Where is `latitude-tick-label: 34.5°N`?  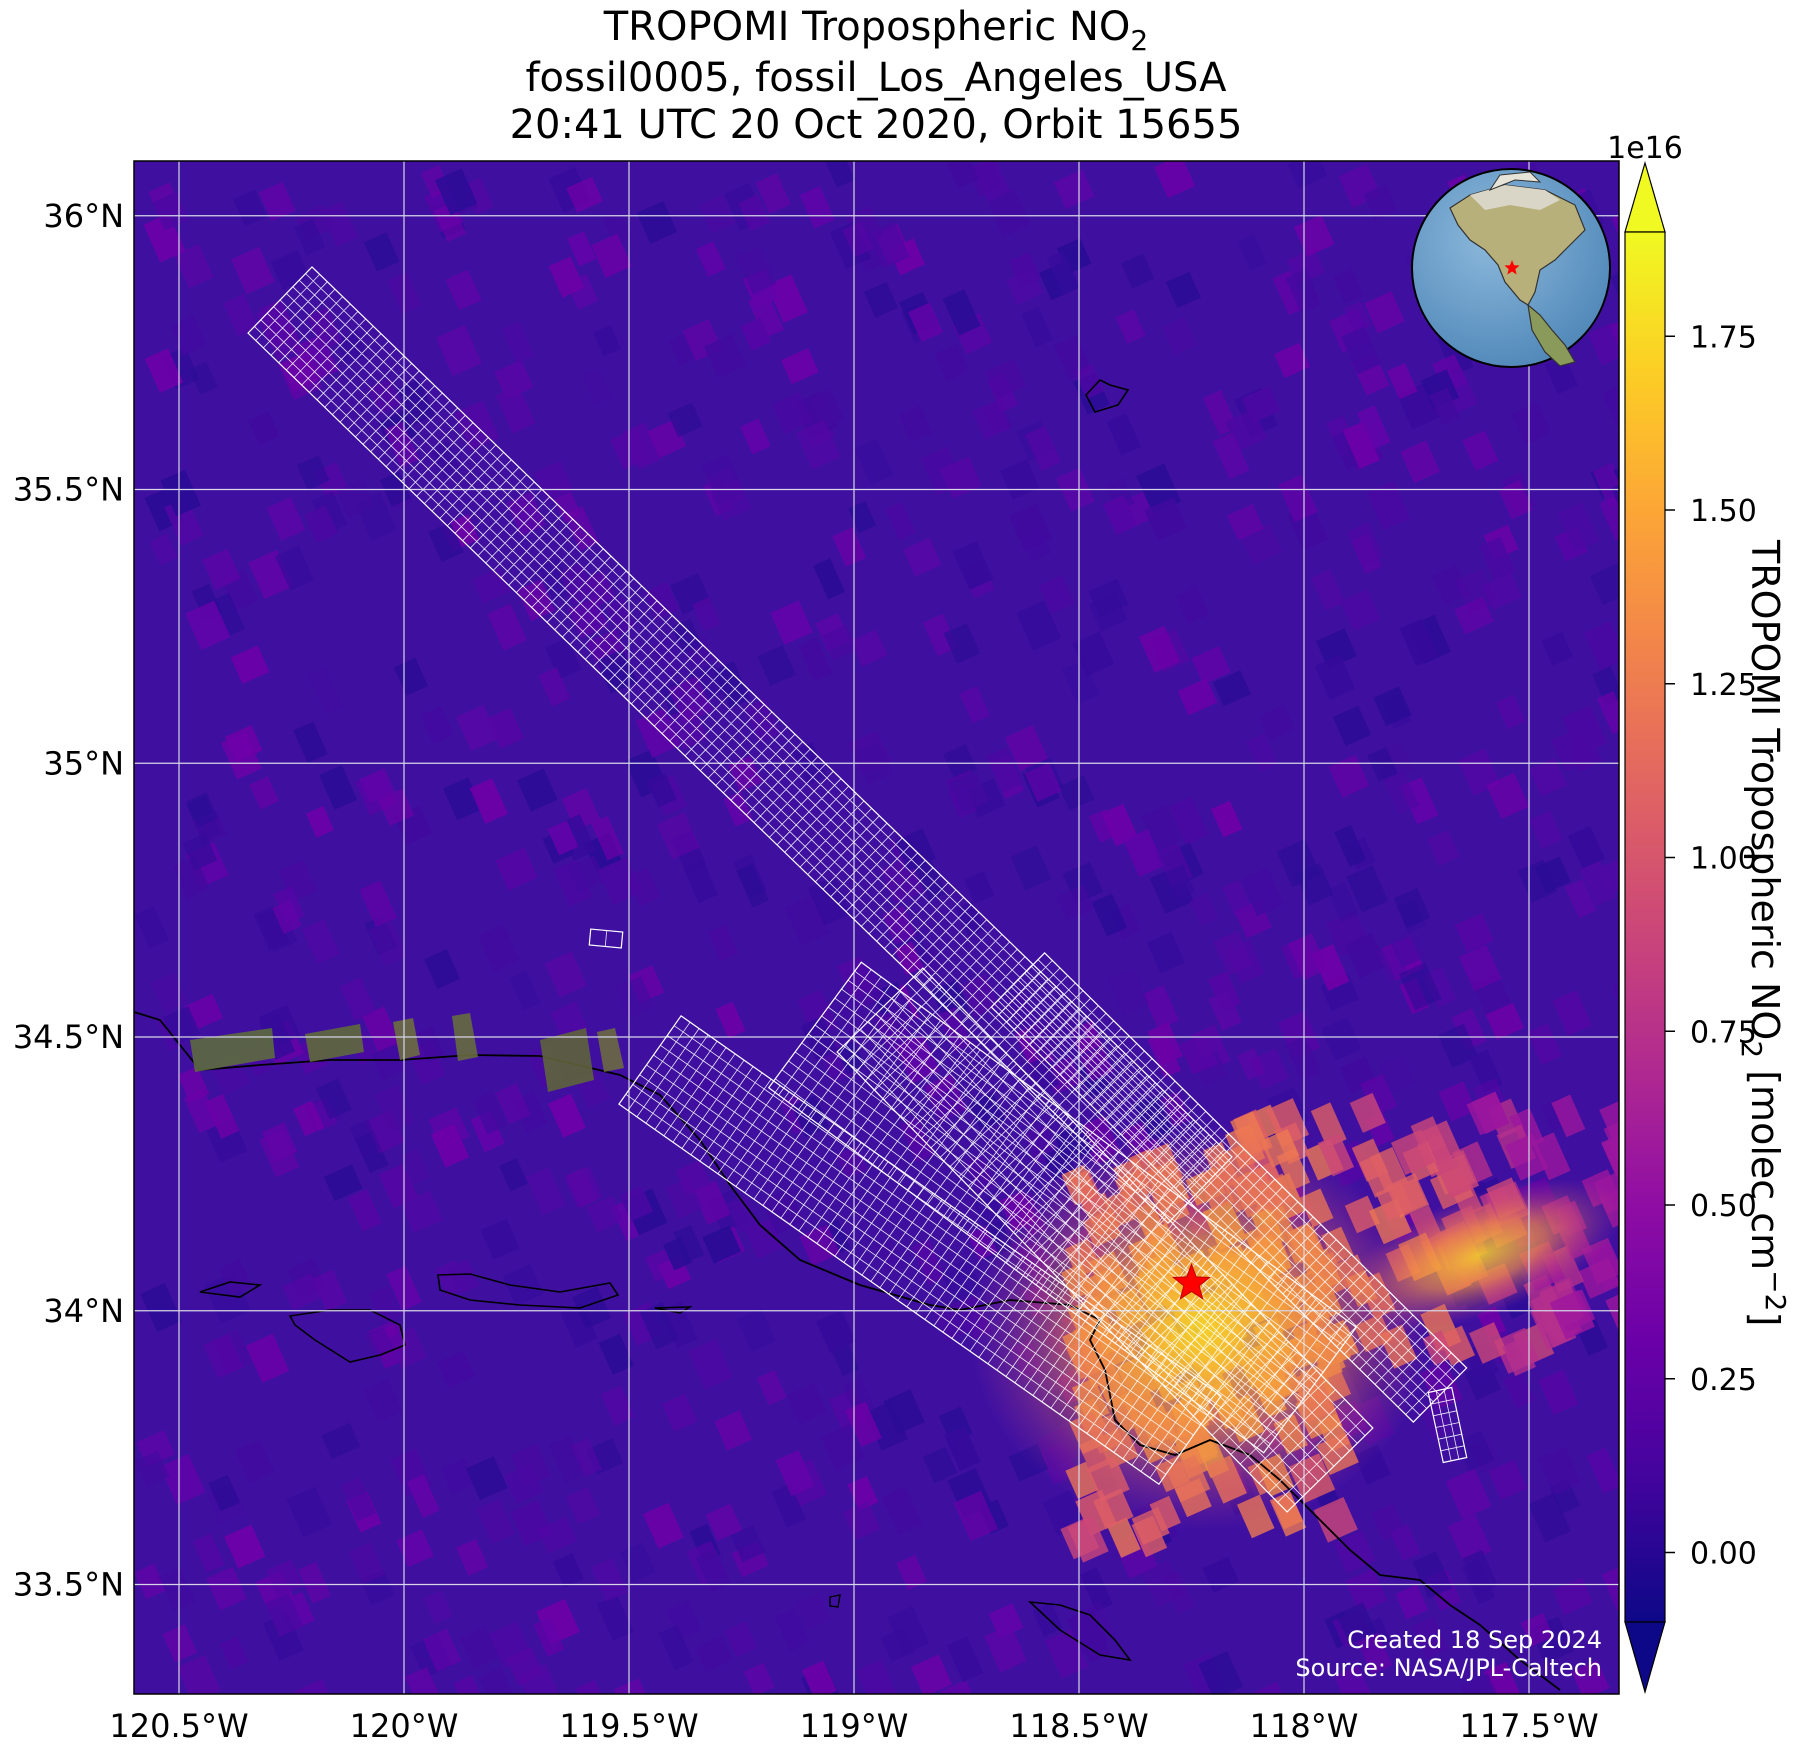 latitude-tick-label: 34.5°N is located at coordinates (68, 1037).